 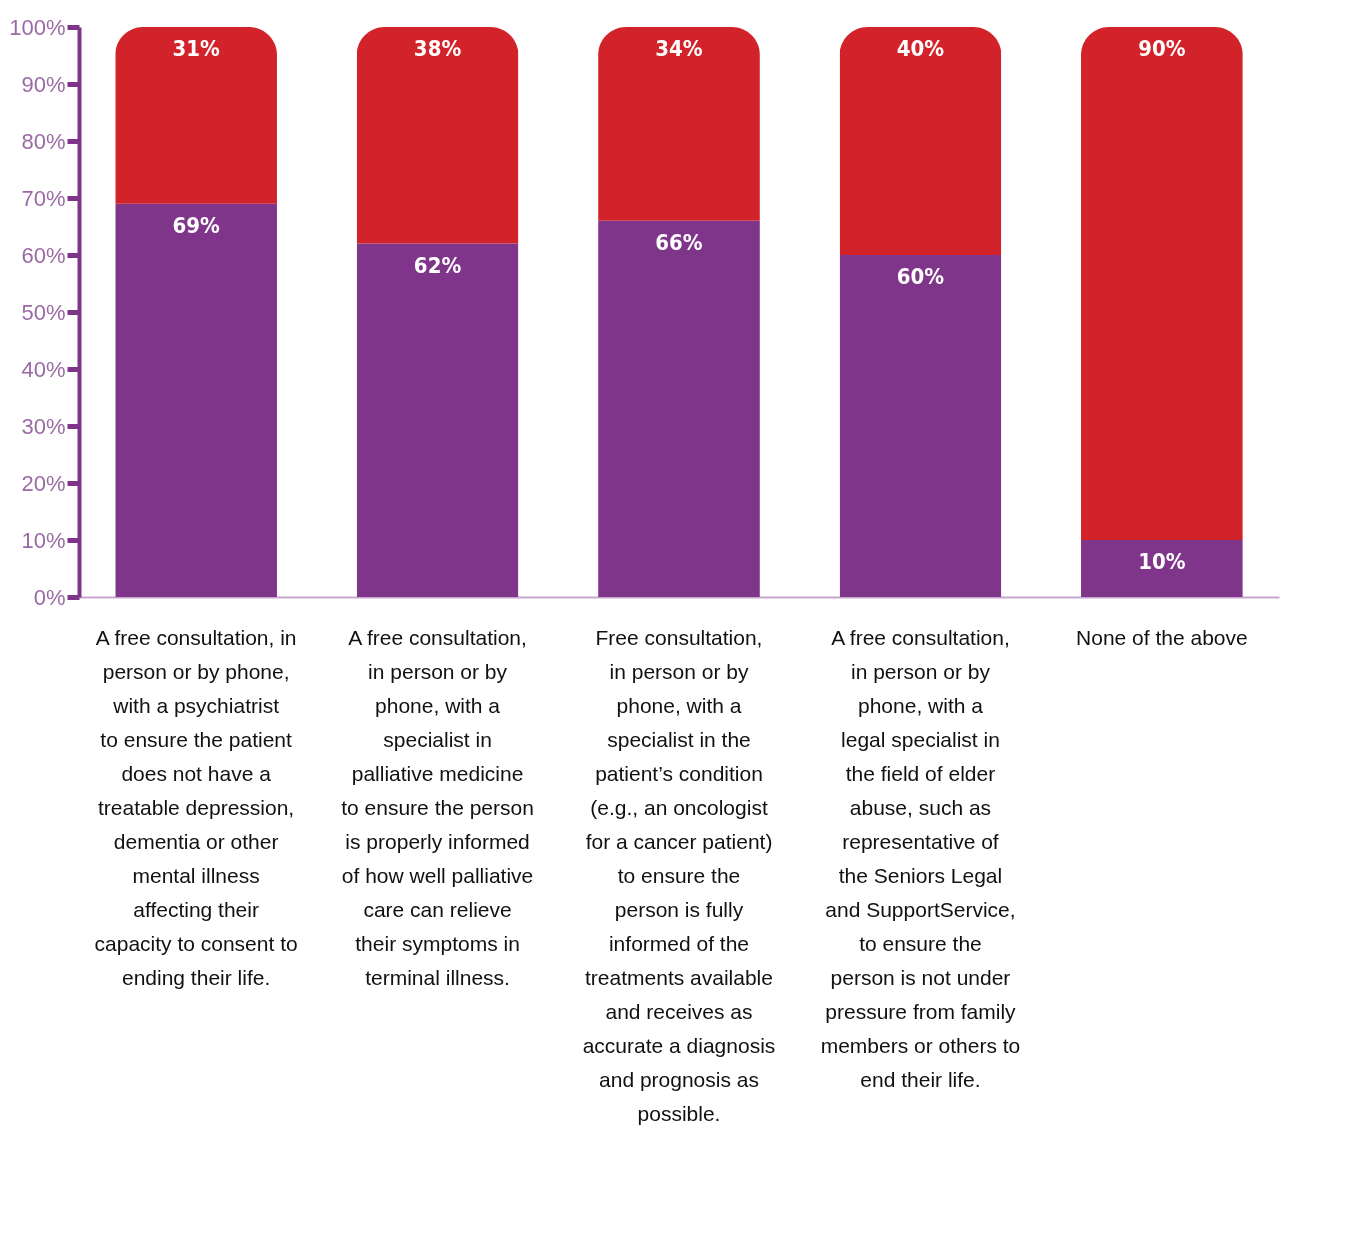 I want to click on y-tick-label: 0%, so click(x=49, y=597).